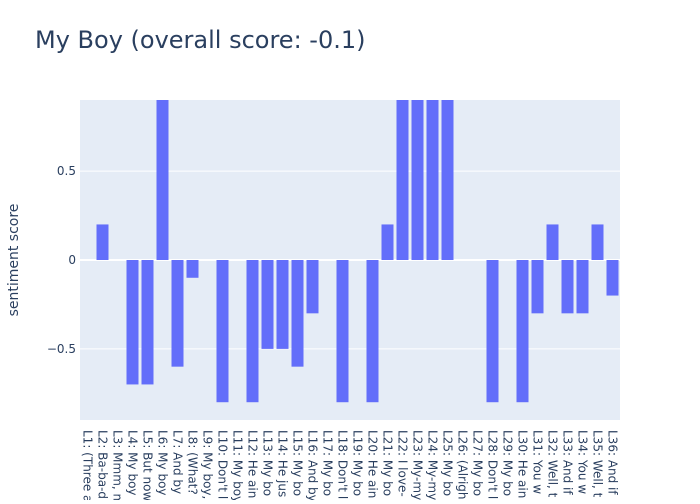  I want to click on x-tick-label: L29: My bo, so click(508, 463).